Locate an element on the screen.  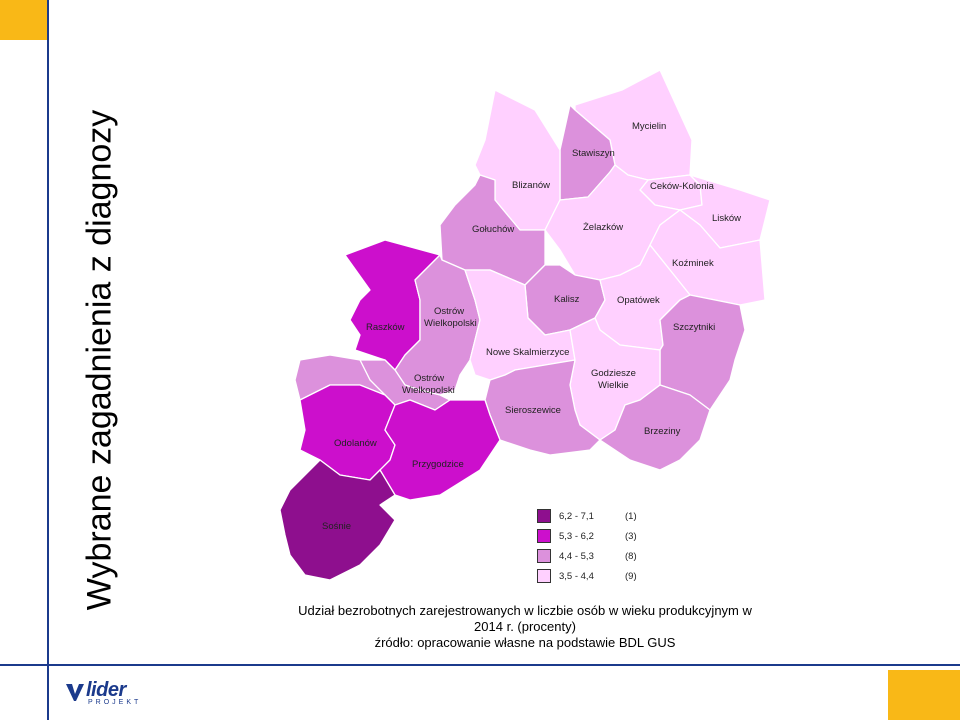
legend-item: 6,2 - 7,1 (1) is located at coordinates (587, 516).